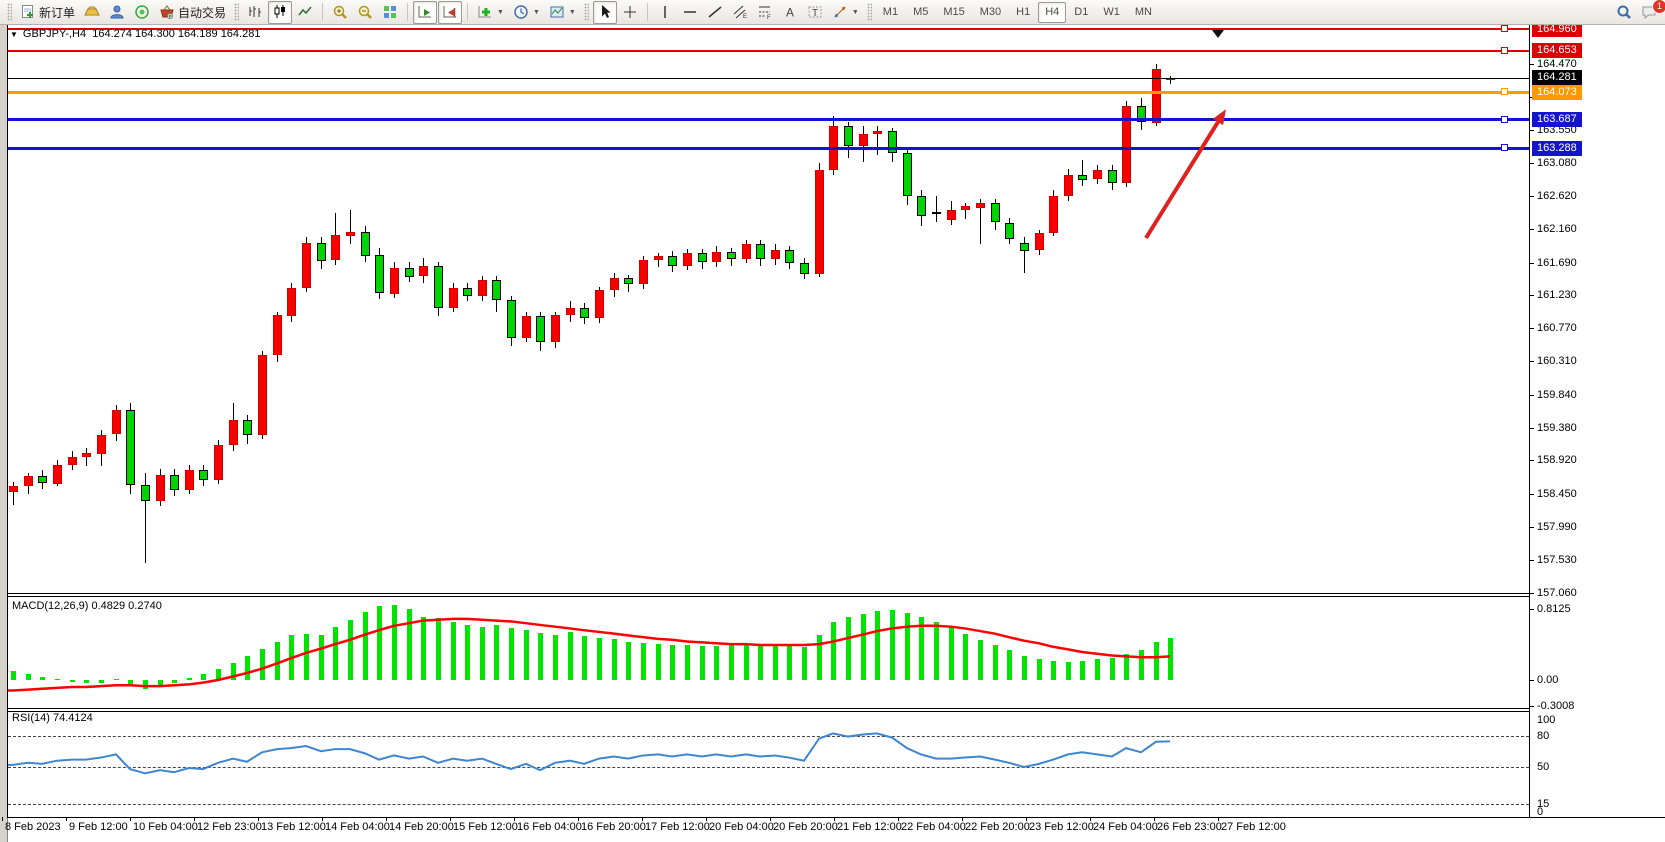 The image size is (1665, 842). What do you see at coordinates (1557, 148) in the screenshot?
I see `price-line-label: 163.288` at bounding box center [1557, 148].